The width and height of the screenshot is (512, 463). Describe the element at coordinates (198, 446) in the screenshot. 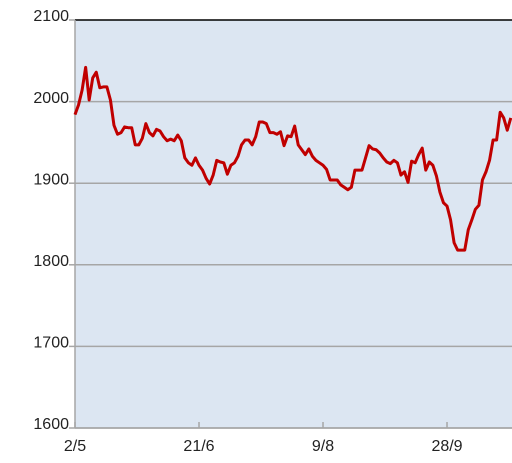

I see `x-tick-label: 21/6` at that location.